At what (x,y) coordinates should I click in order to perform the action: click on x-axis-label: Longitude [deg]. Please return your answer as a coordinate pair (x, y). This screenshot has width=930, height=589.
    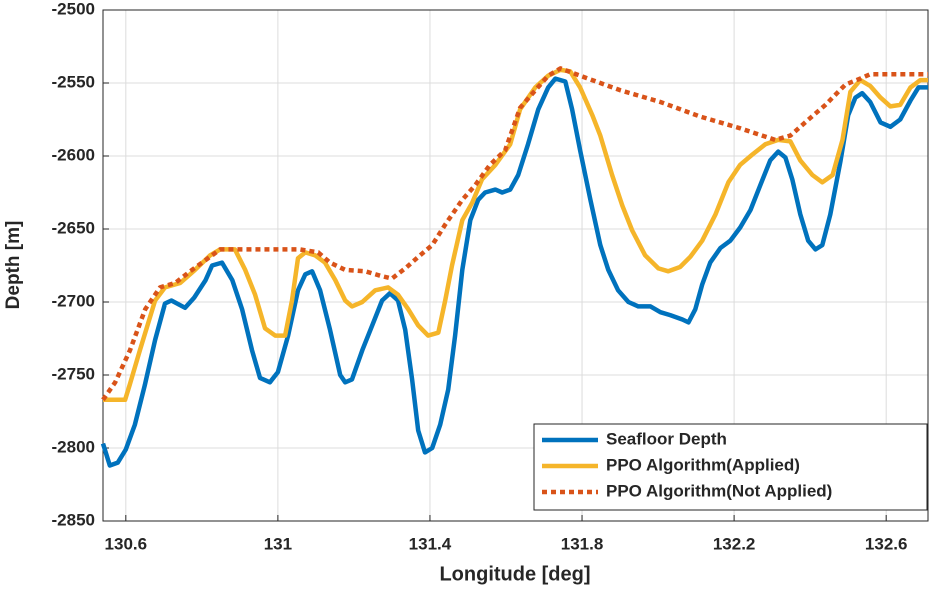
    Looking at the image, I should click on (514, 574).